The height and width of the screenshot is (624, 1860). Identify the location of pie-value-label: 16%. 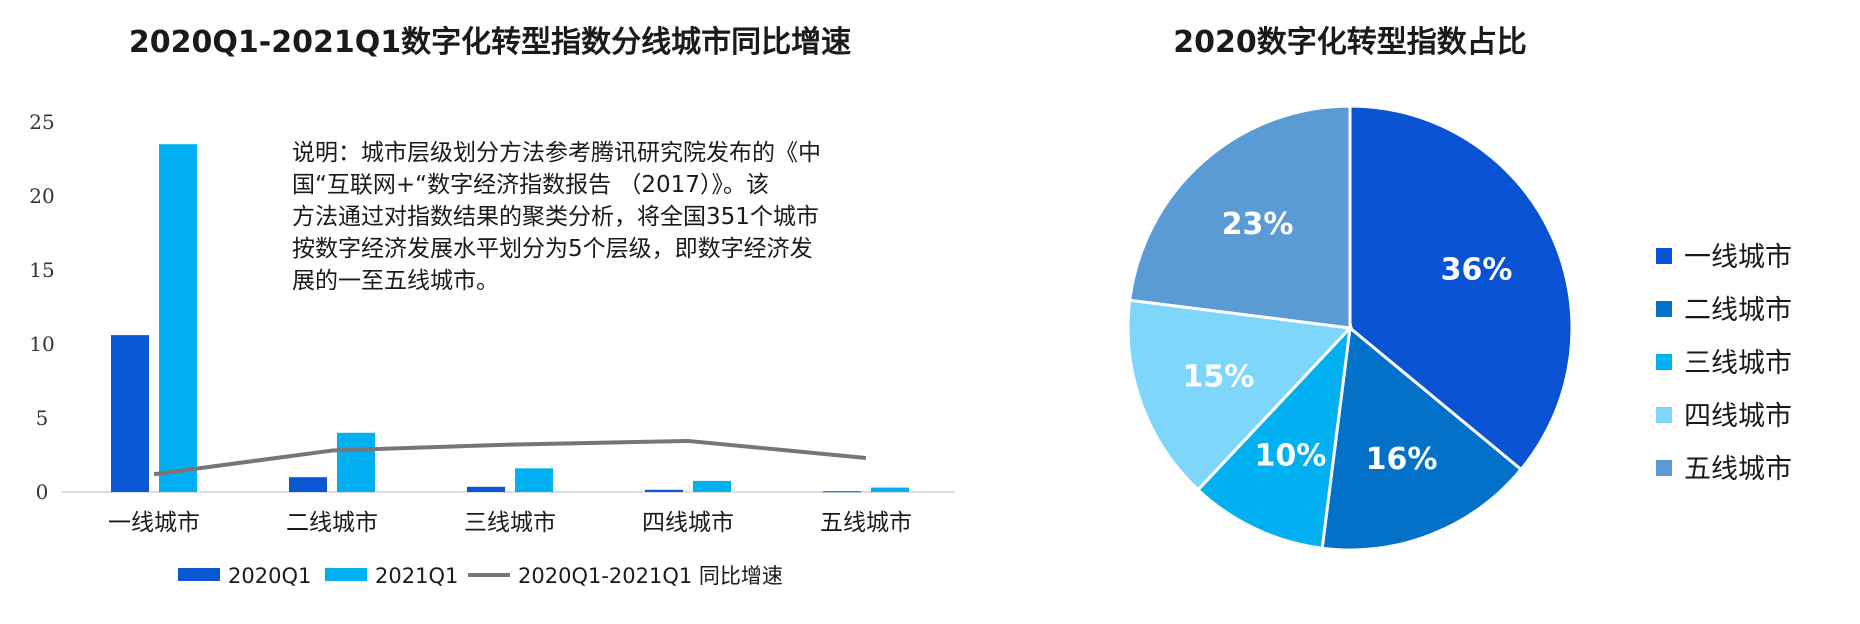
(1402, 459).